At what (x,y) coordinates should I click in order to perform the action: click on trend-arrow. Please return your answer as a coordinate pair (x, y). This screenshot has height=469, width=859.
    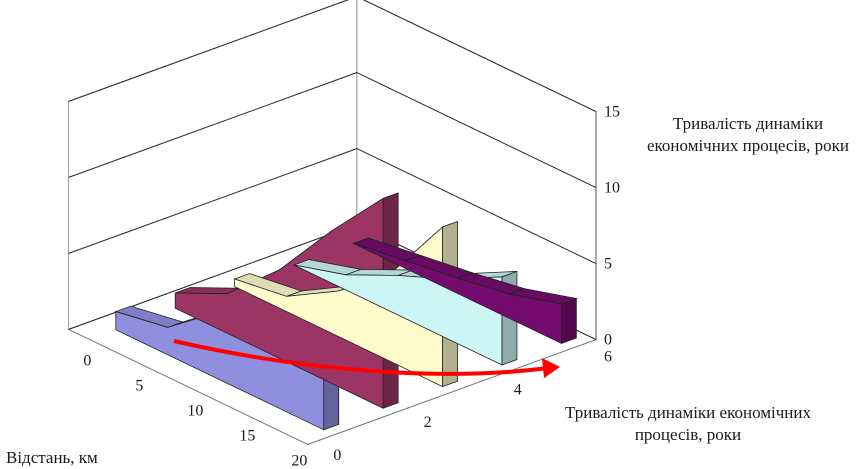
    Looking at the image, I should click on (366, 358).